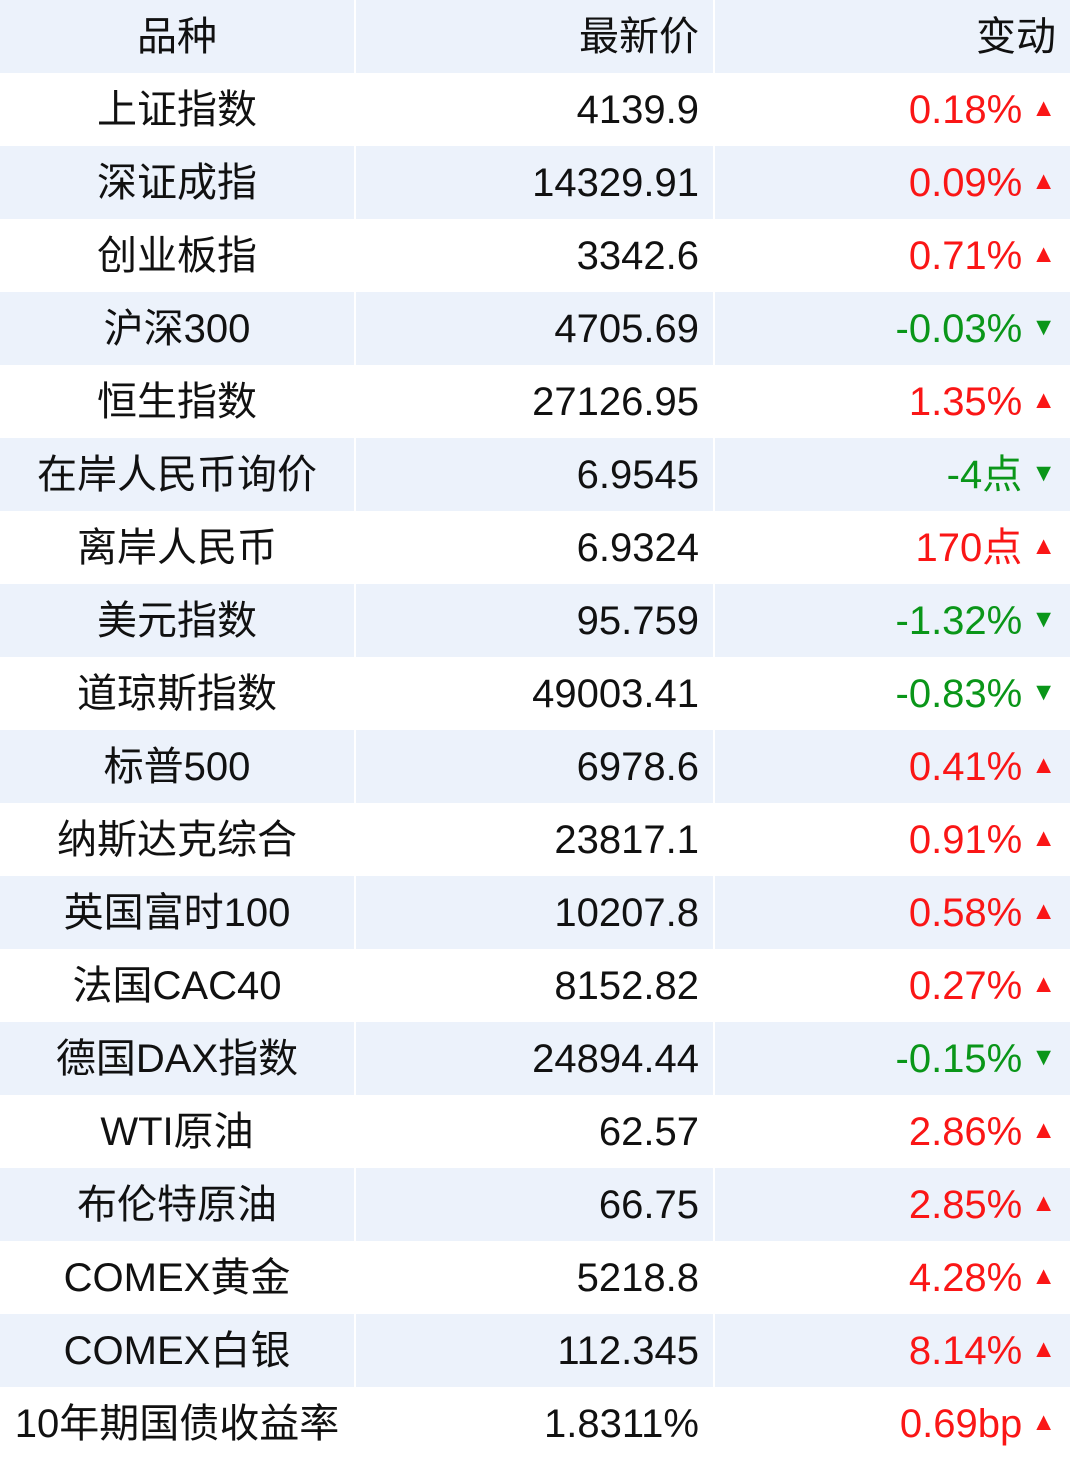 The image size is (1070, 1460). Describe the element at coordinates (178, 766) in the screenshot. I see `instrument-name: 标普500` at that location.